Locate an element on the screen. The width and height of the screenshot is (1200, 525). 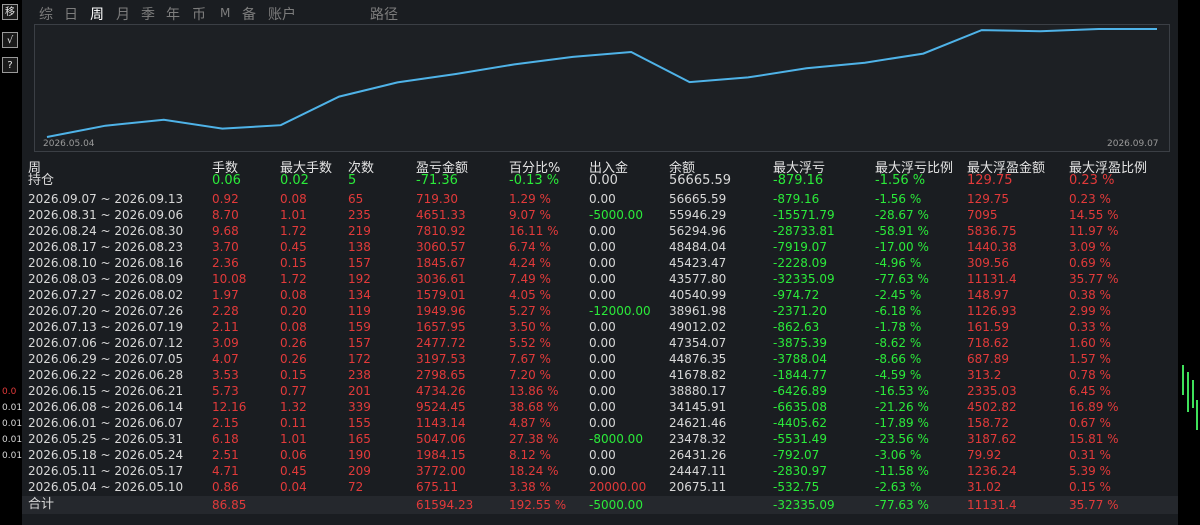
row-max-profit-ratio: 3.09 % is located at coordinates (1090, 247).